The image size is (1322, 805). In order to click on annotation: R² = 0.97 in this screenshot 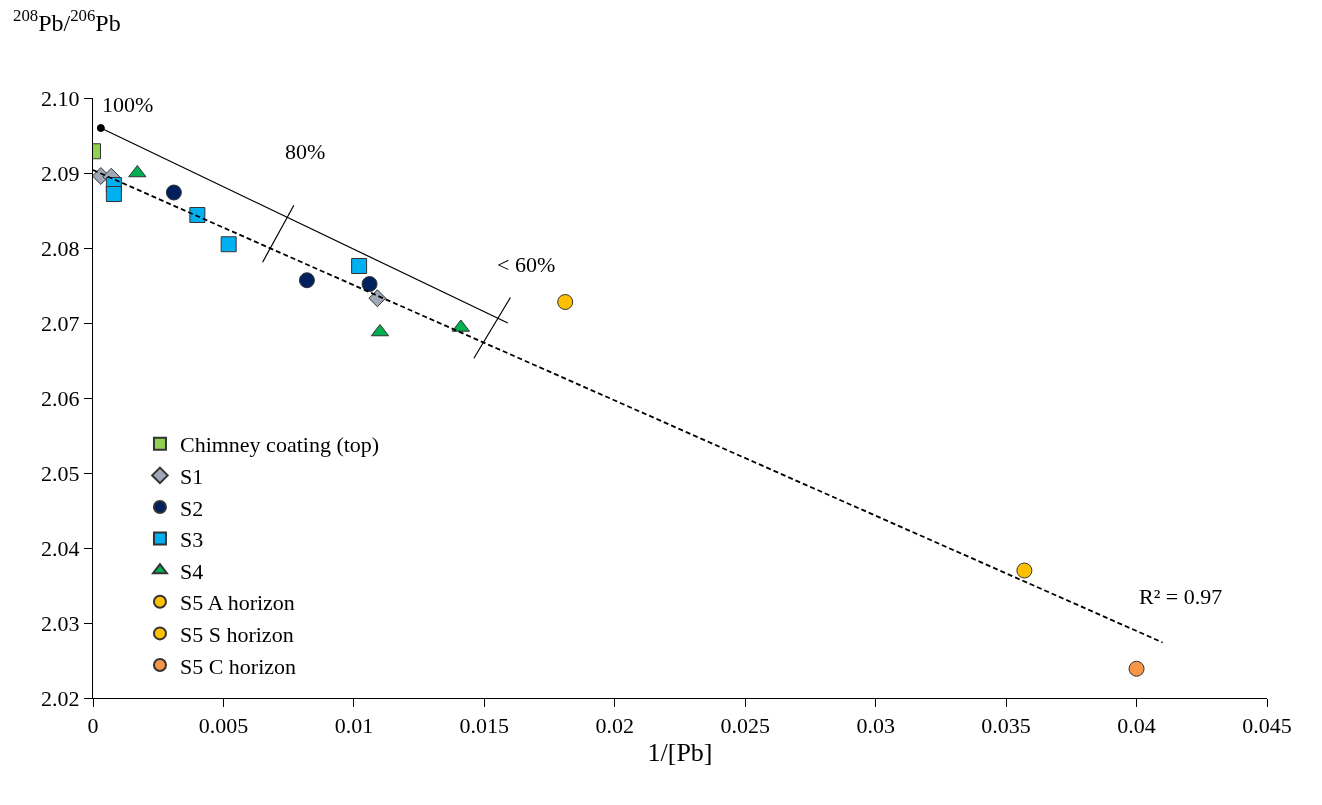, I will do `click(1181, 596)`.